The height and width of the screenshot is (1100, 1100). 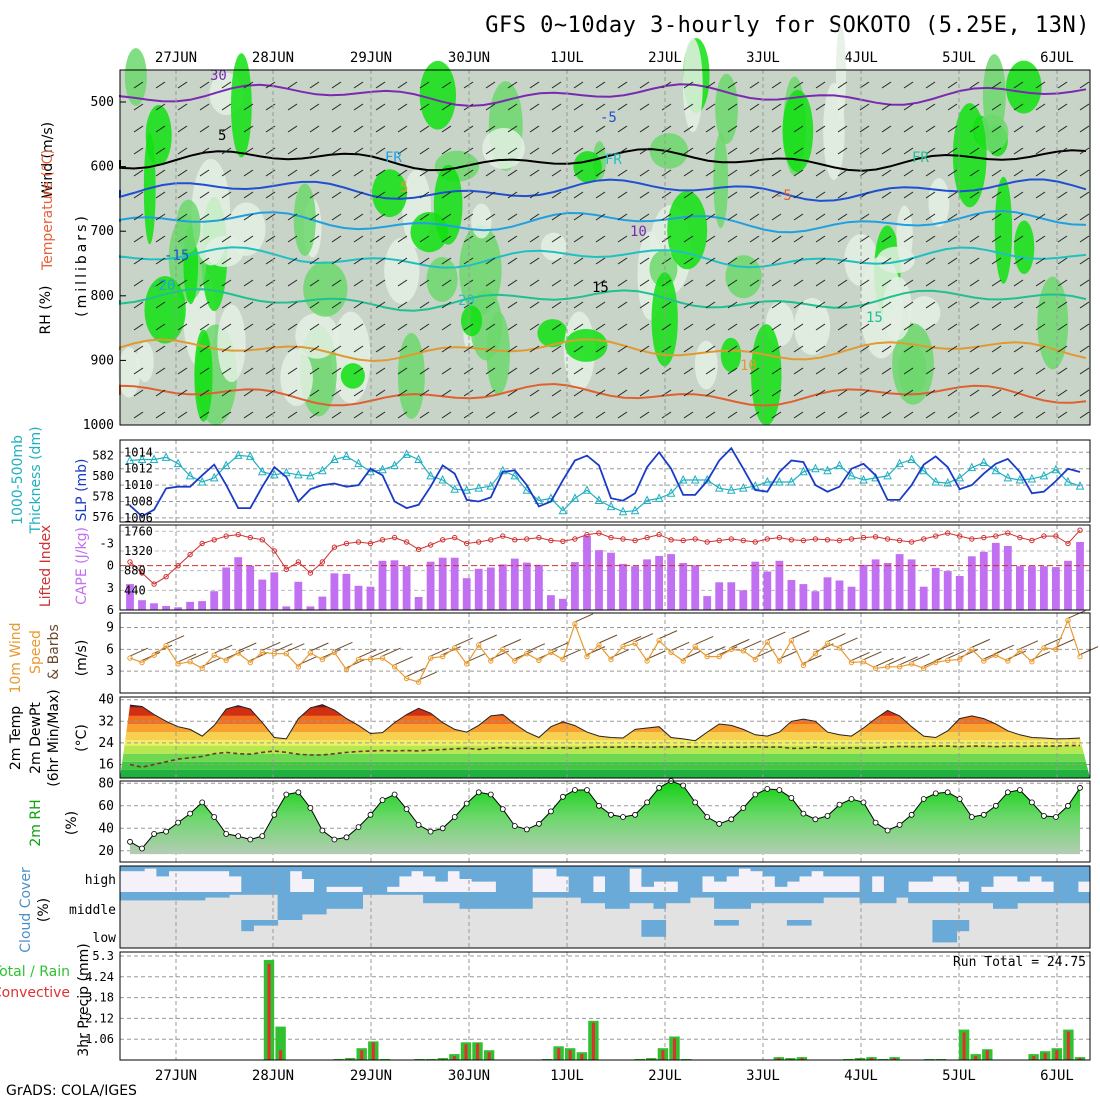 I want to click on precip-label-1: Total / Rain, so click(x=35, y=972).